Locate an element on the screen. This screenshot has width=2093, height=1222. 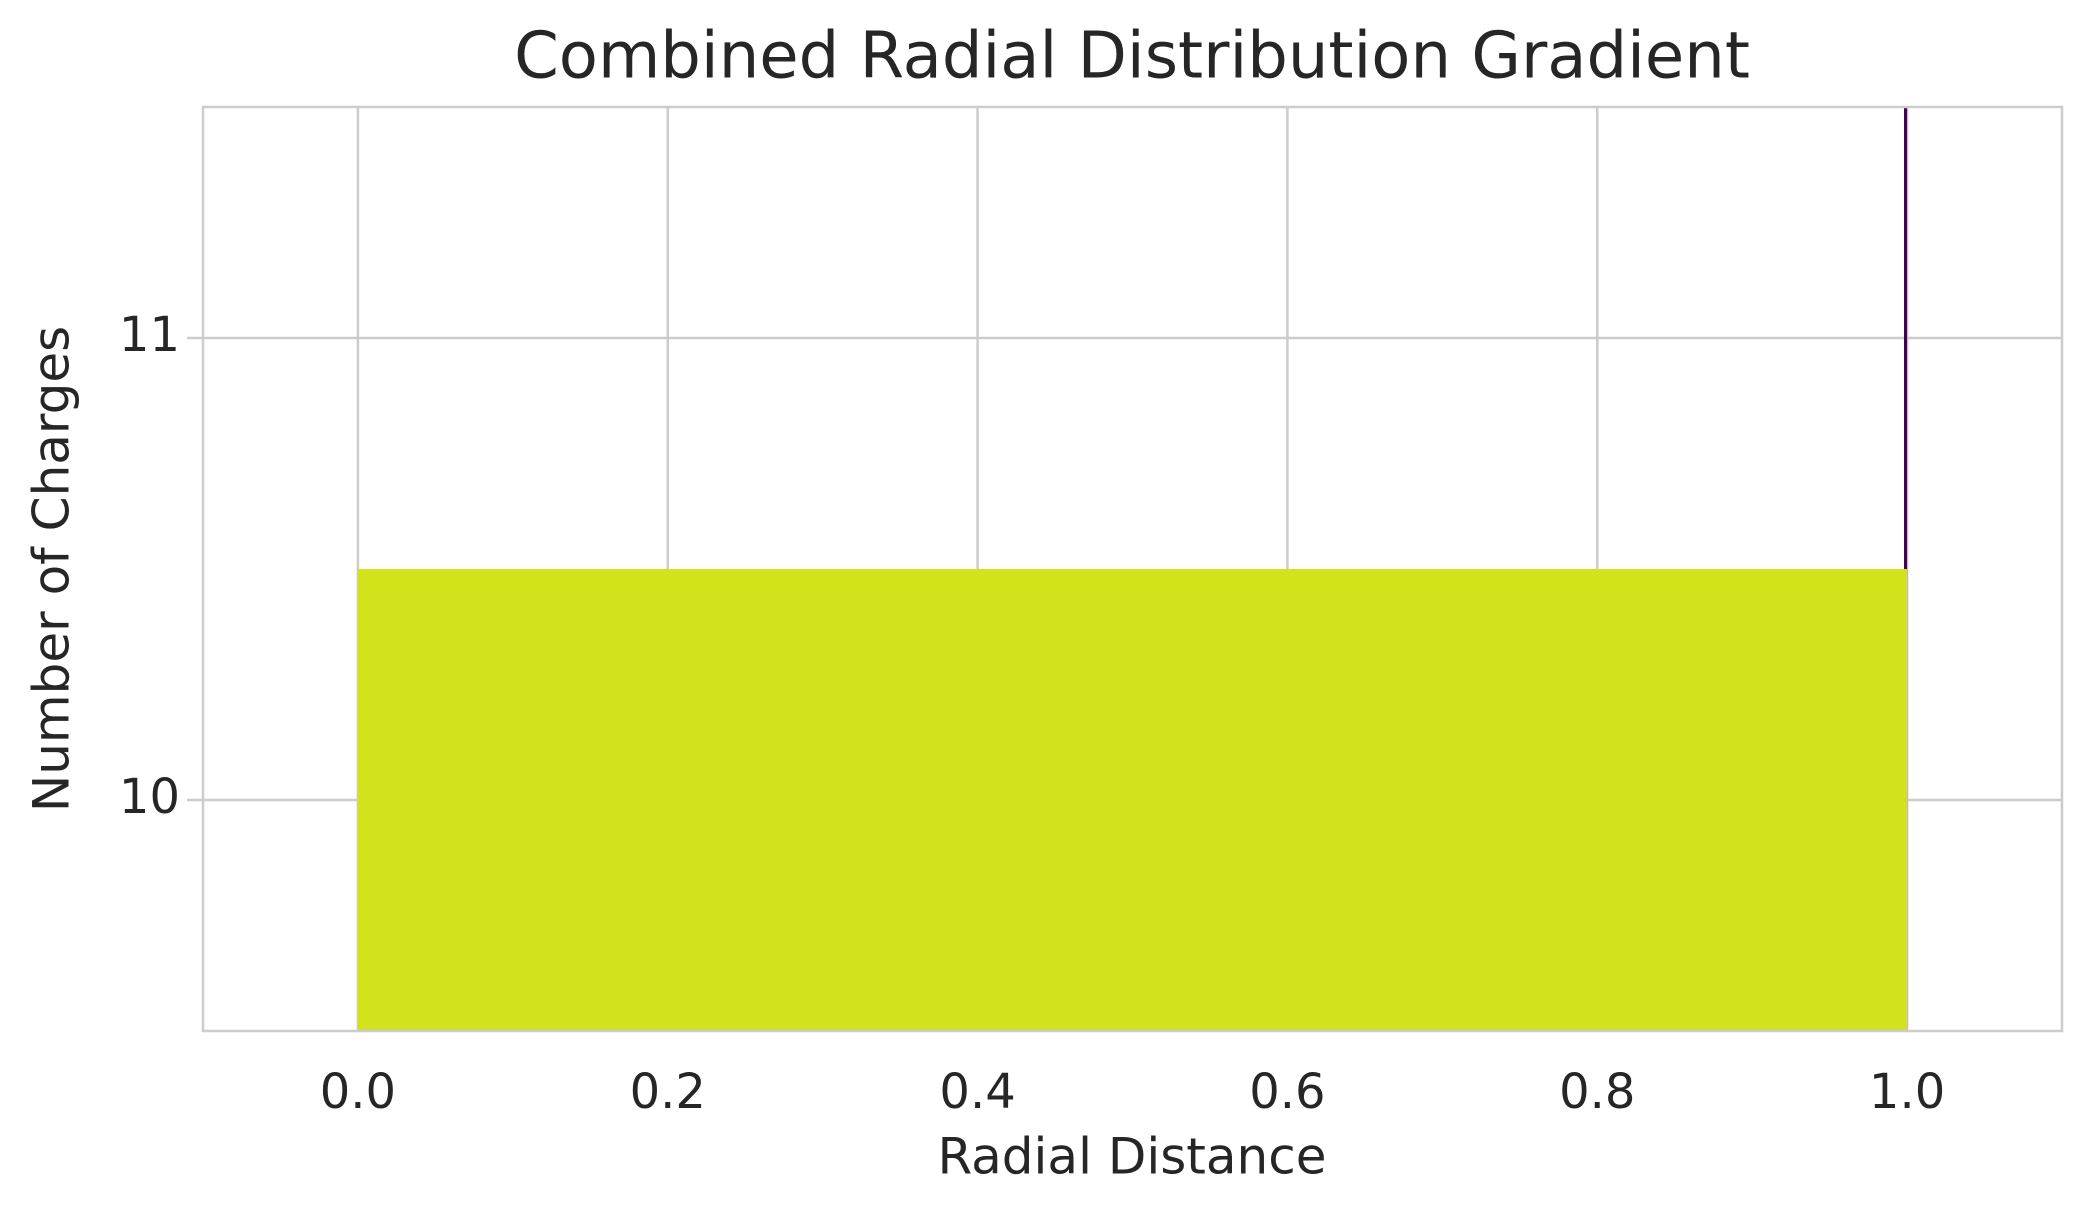
y-axis-label: Number of Charges is located at coordinates (52, 569).